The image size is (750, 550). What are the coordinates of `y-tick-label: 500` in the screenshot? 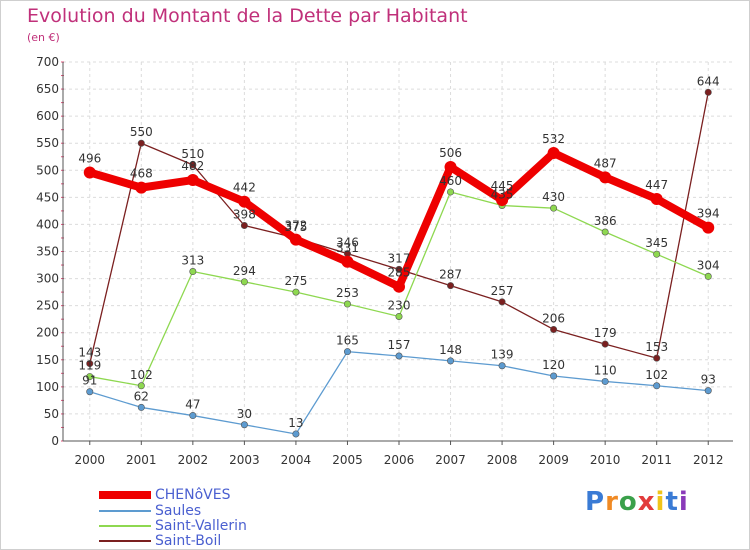 It's located at (47, 170).